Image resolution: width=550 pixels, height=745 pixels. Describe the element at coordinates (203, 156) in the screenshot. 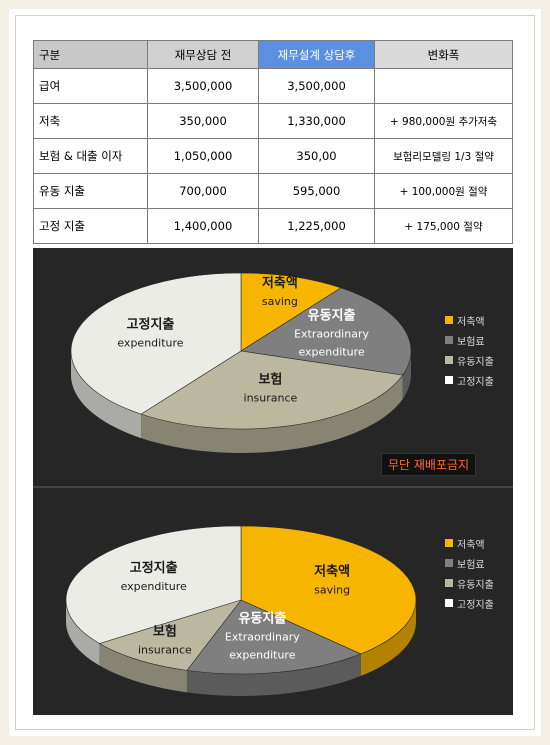

I see `row-before: 1,050,000` at that location.